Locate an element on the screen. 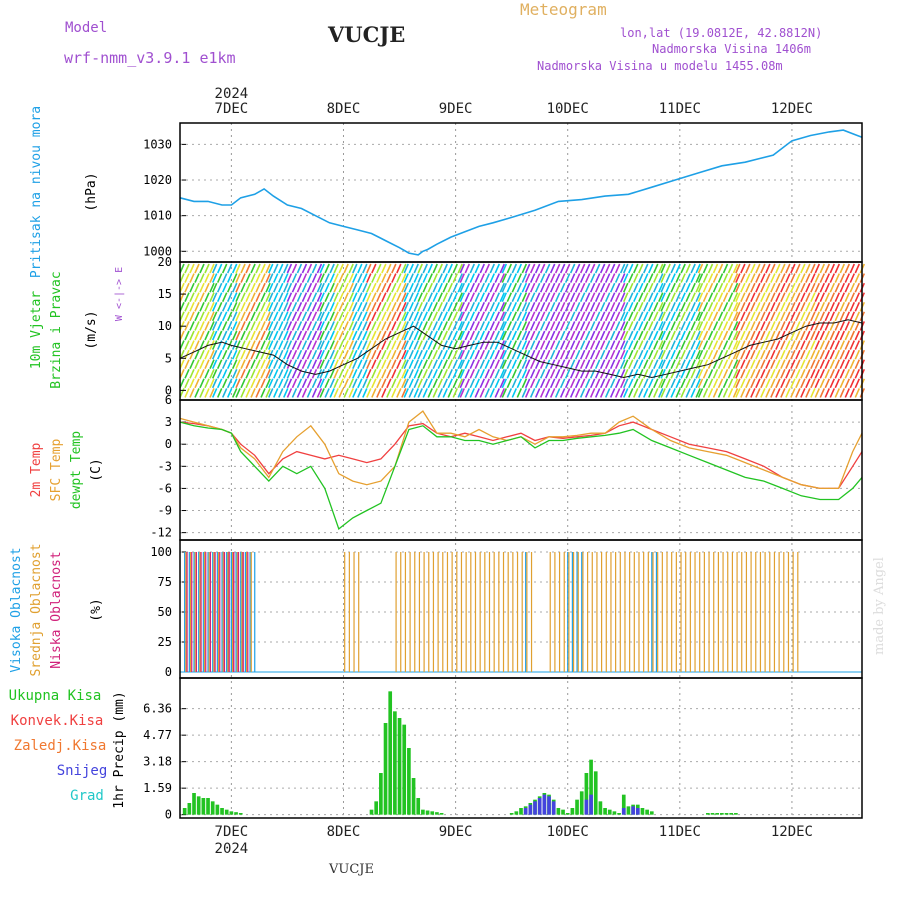 Image resolution: width=900 pixels, height=900 pixels. cloud-panel-frame is located at coordinates (521, 609).